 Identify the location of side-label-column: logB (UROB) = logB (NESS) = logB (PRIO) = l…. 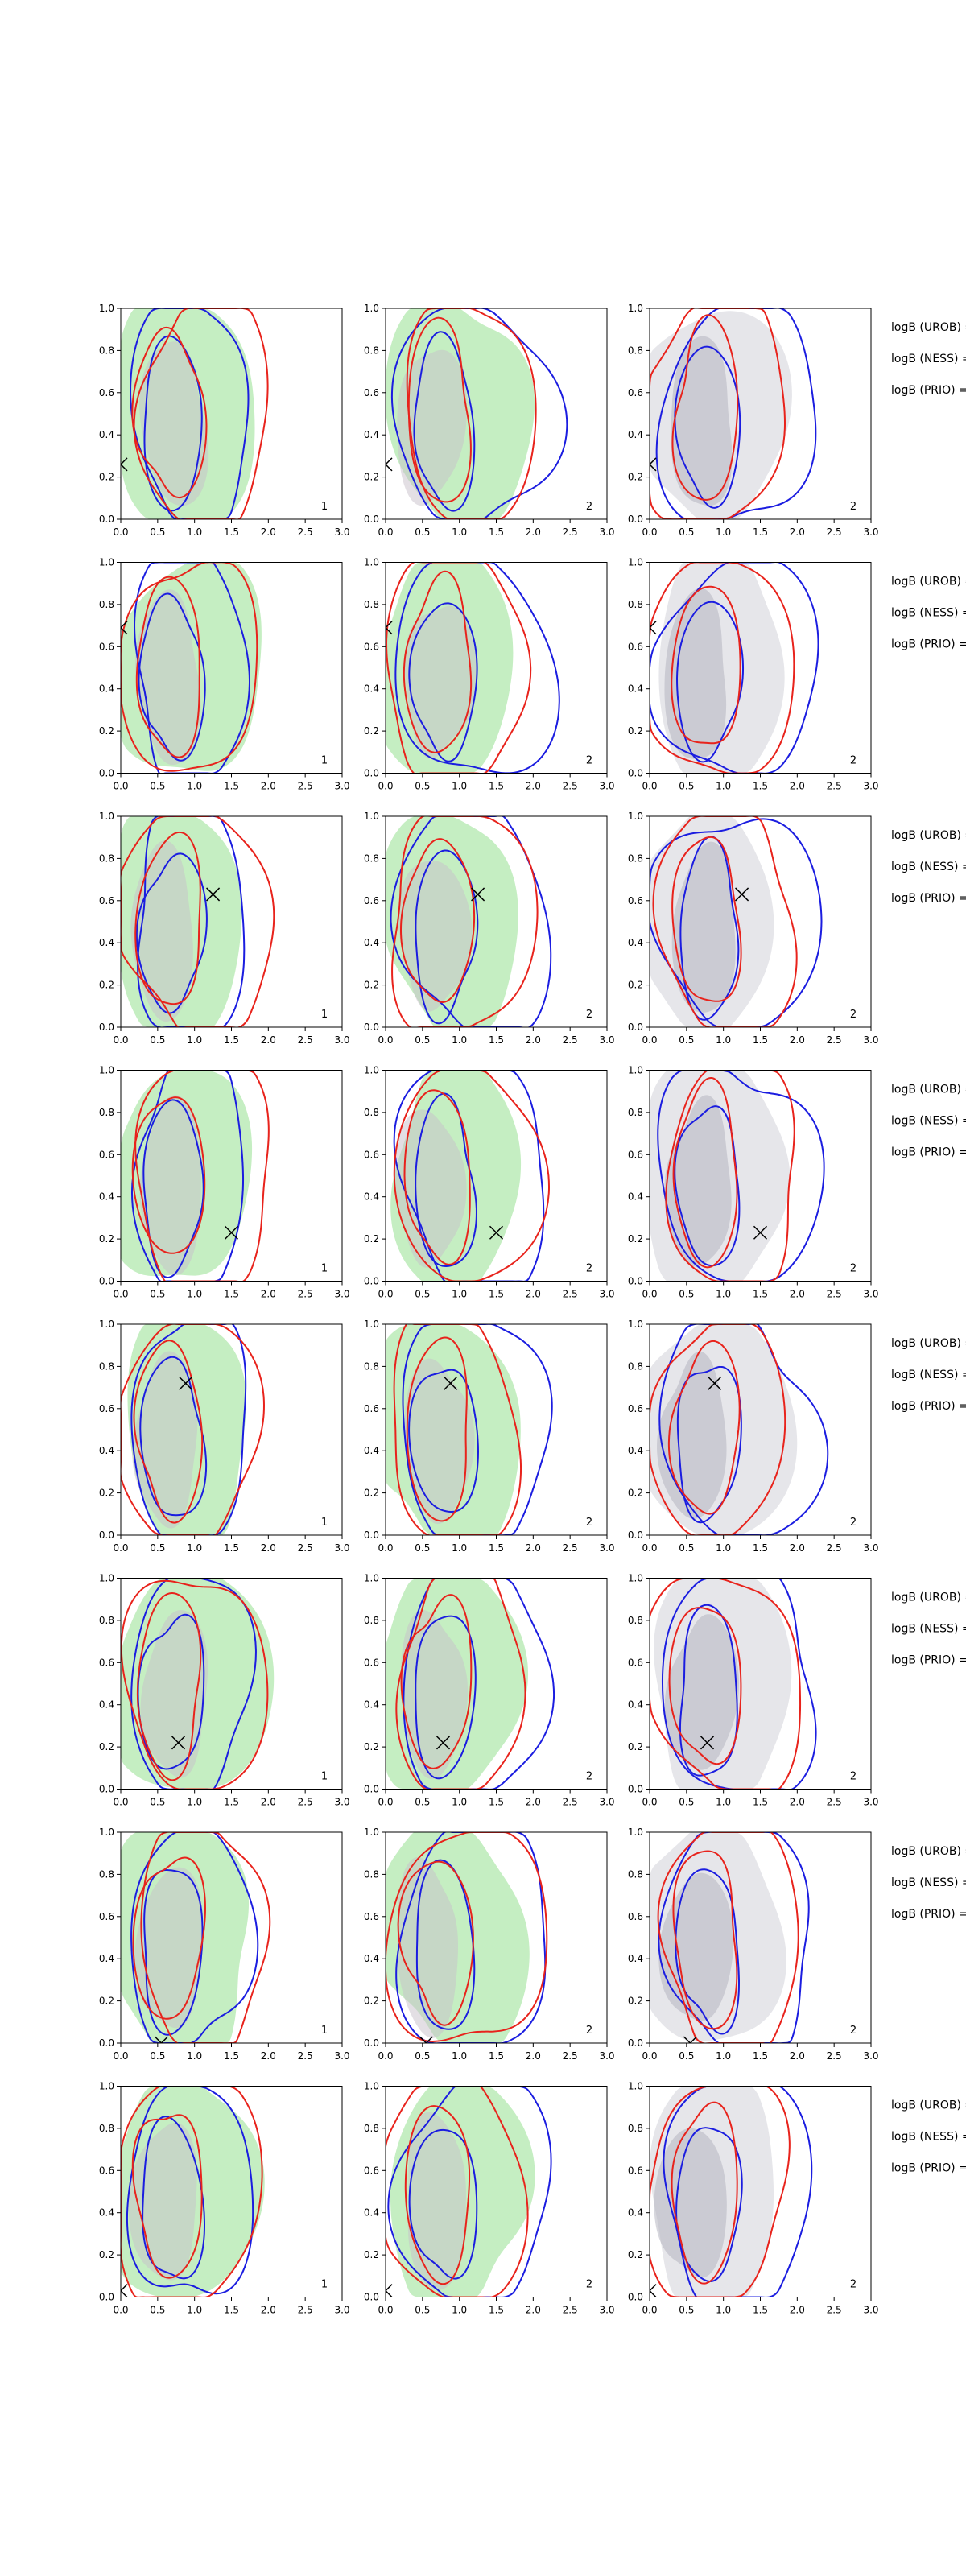
(928, 1248).